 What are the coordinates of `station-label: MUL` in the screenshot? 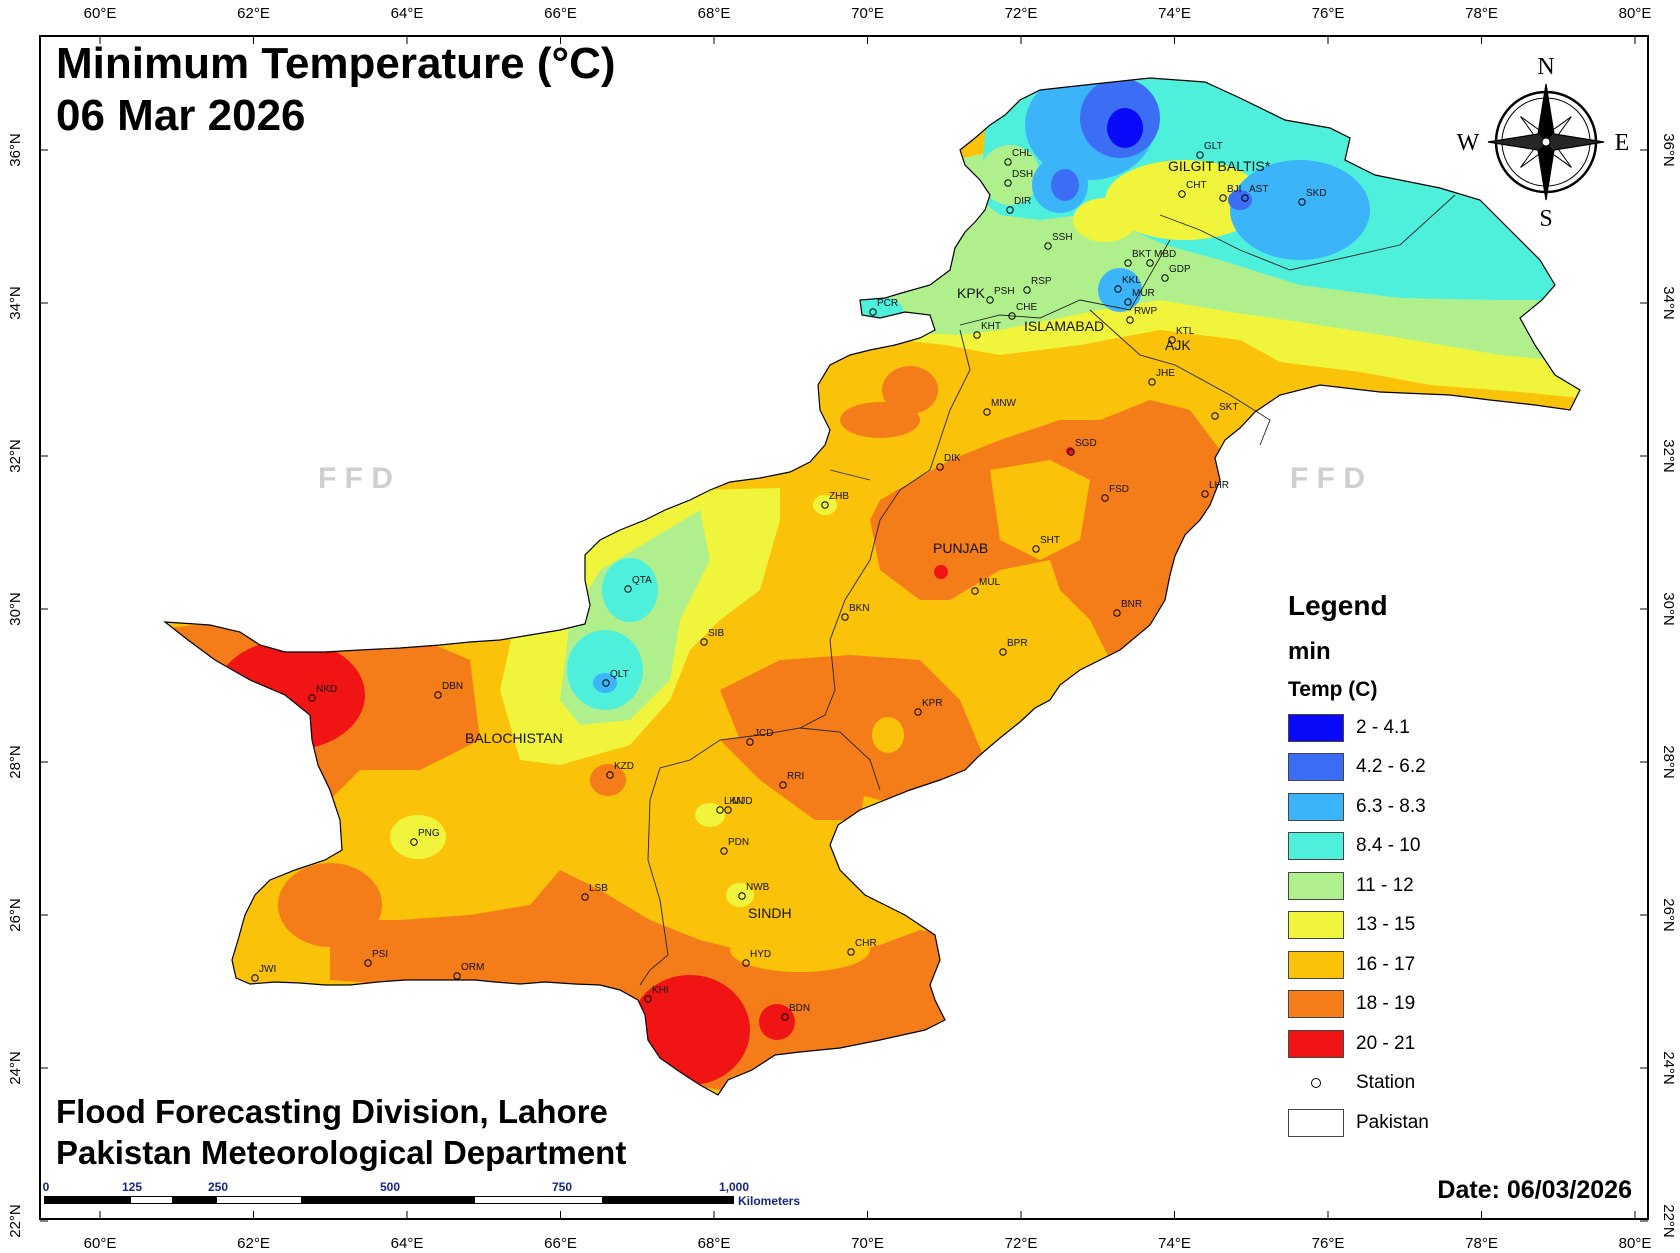 It's located at (990, 582).